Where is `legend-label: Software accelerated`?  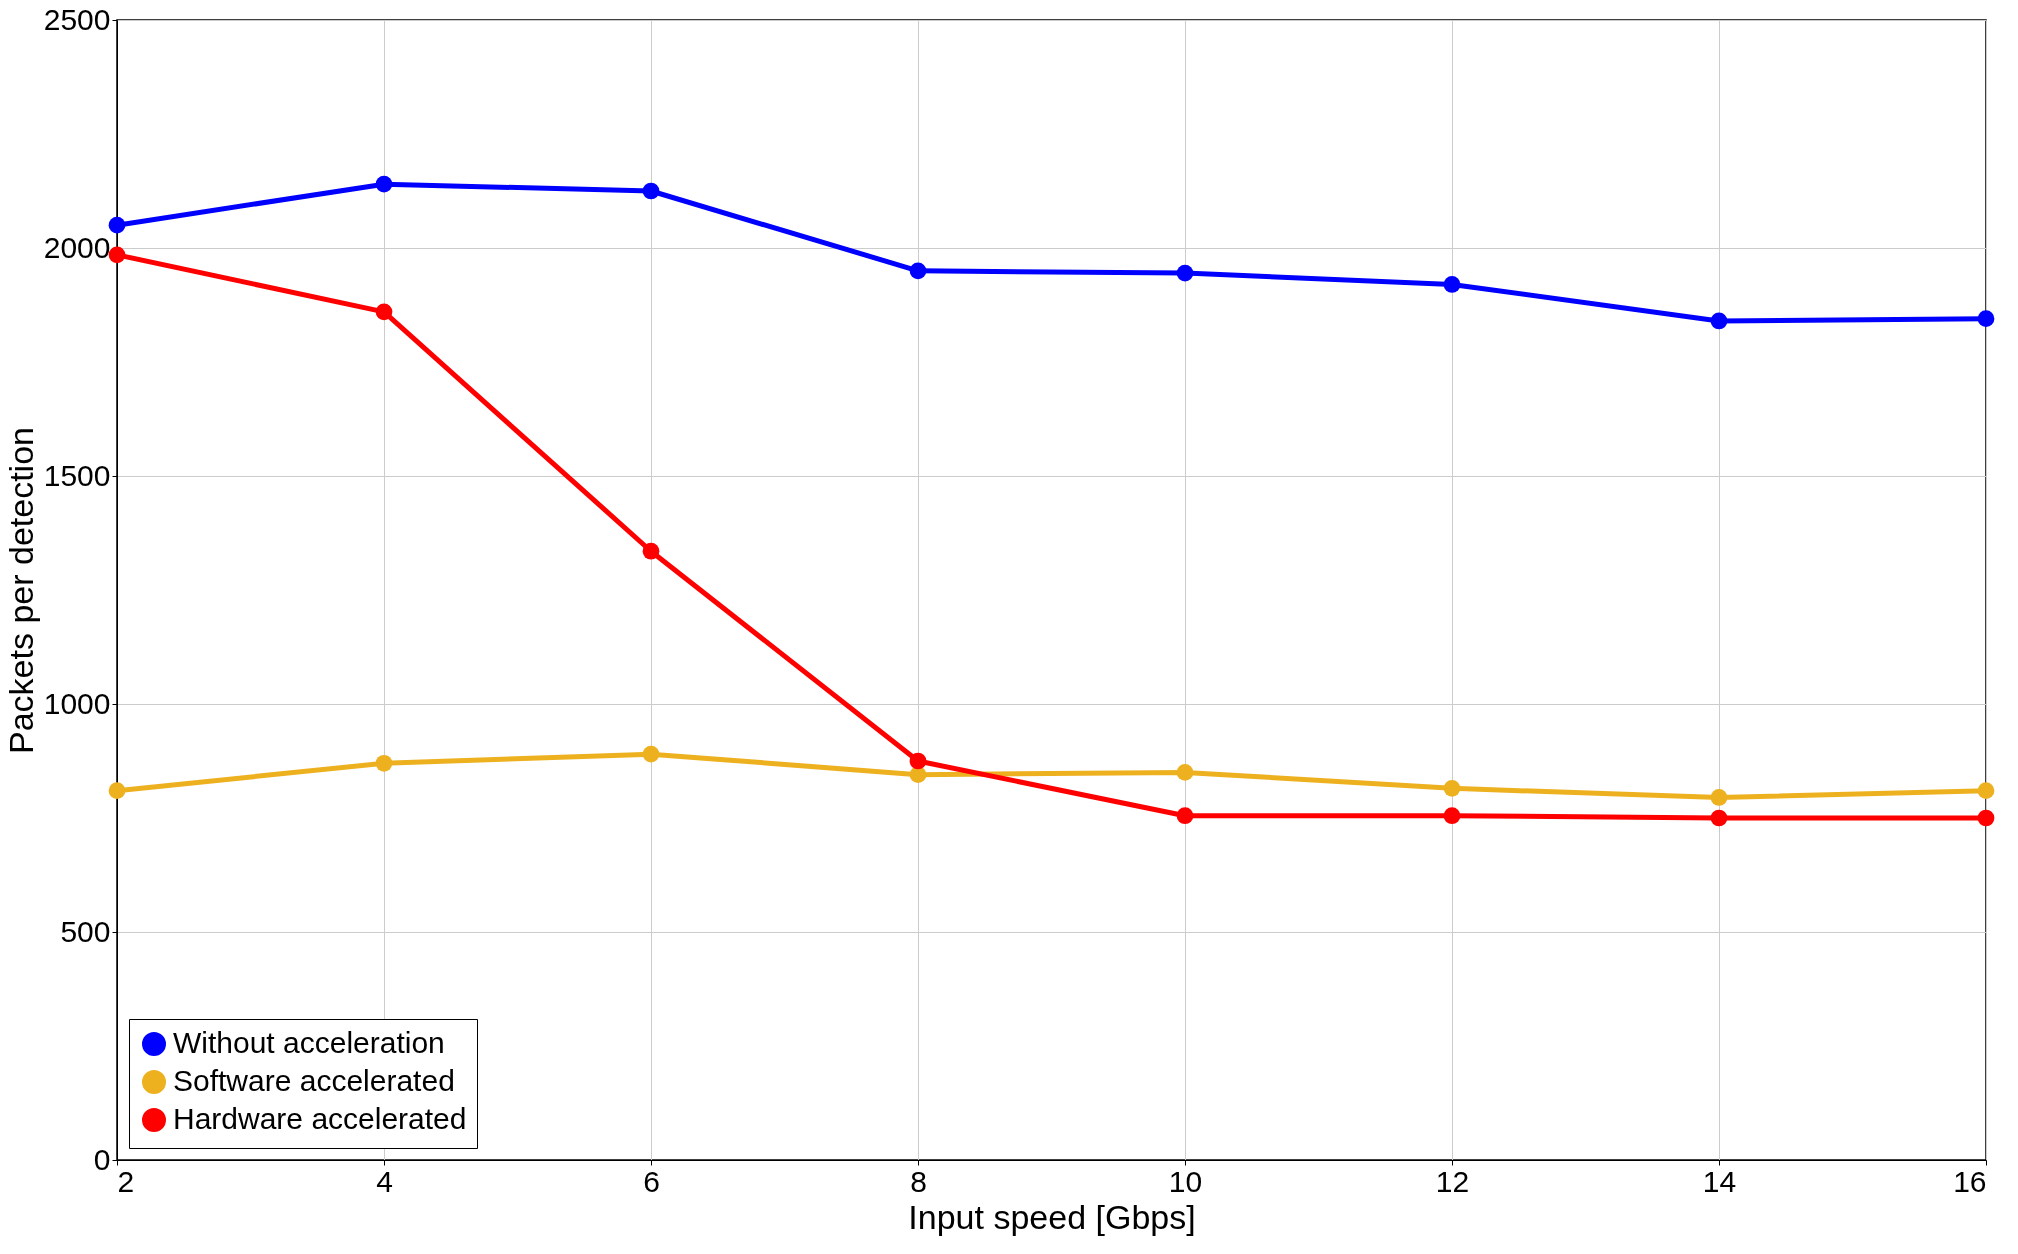
legend-label: Software accelerated is located at coordinates (314, 1080).